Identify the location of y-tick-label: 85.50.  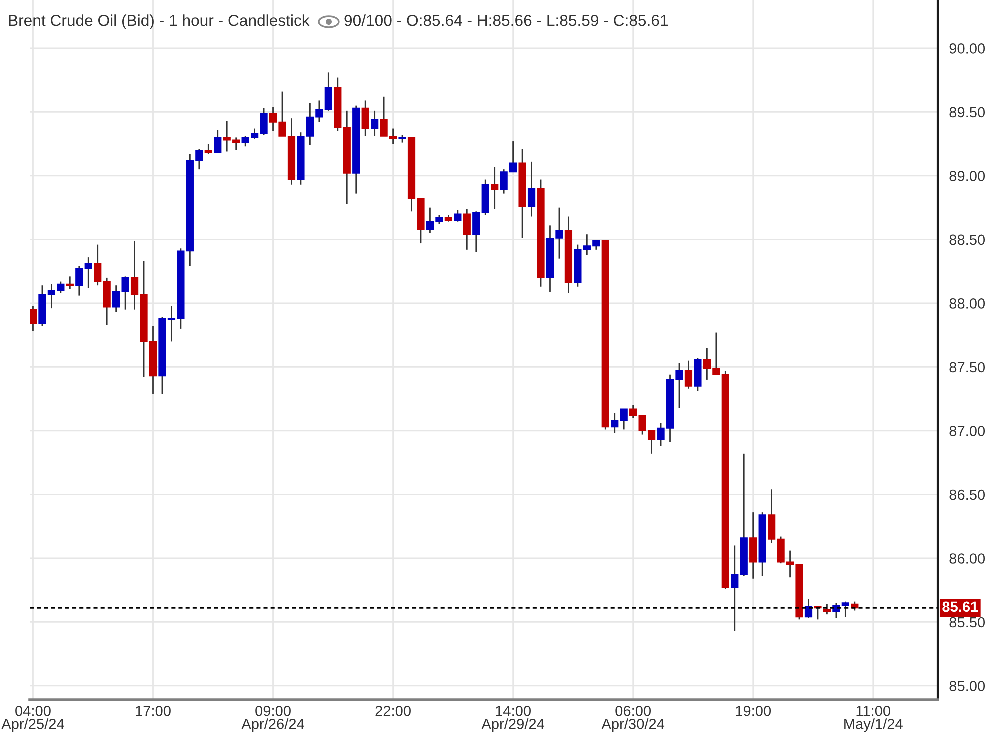
(968, 622).